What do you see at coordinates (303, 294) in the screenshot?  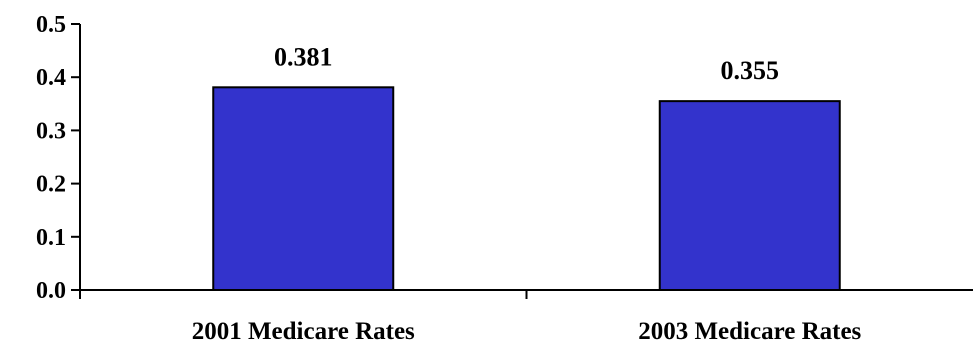 I see `x-axis-ticks` at bounding box center [303, 294].